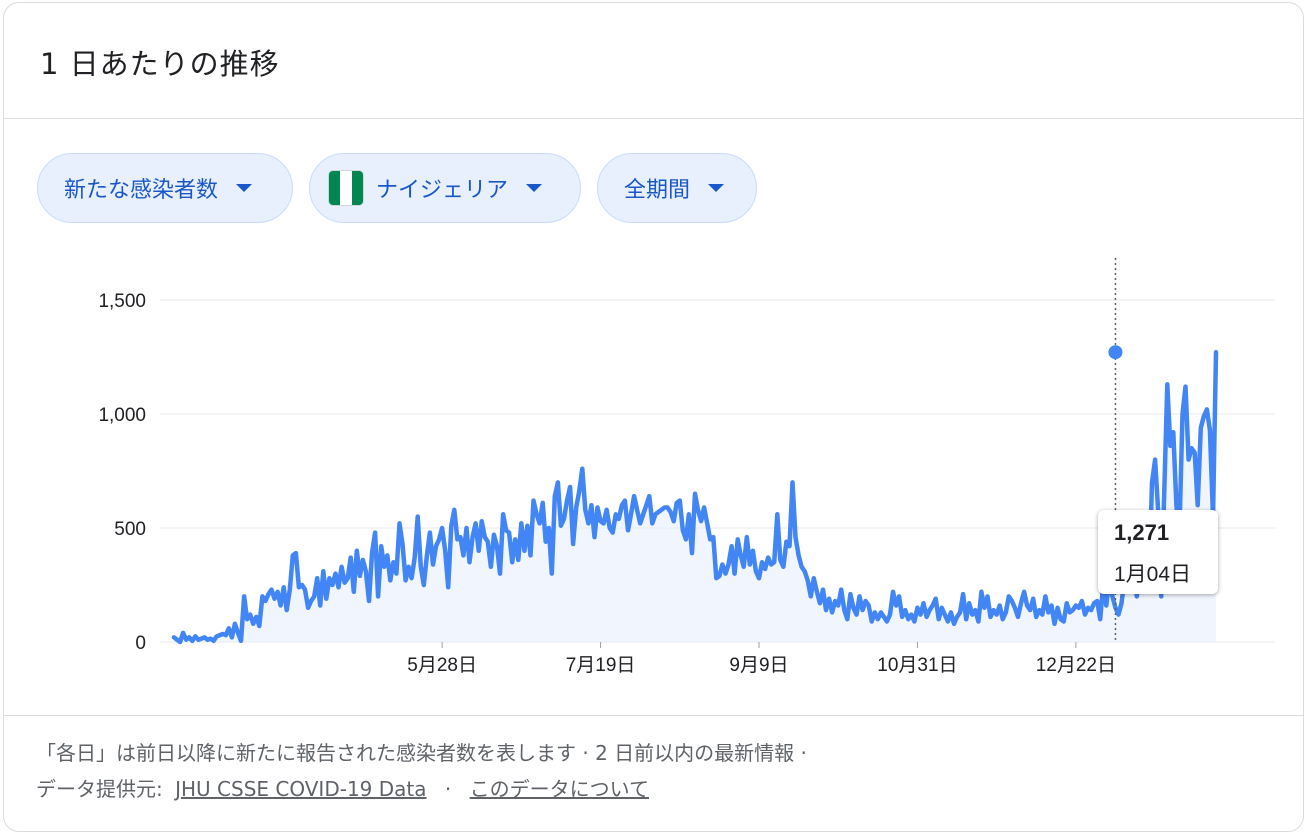  I want to click on y-tick-label: 0, so click(140, 643).